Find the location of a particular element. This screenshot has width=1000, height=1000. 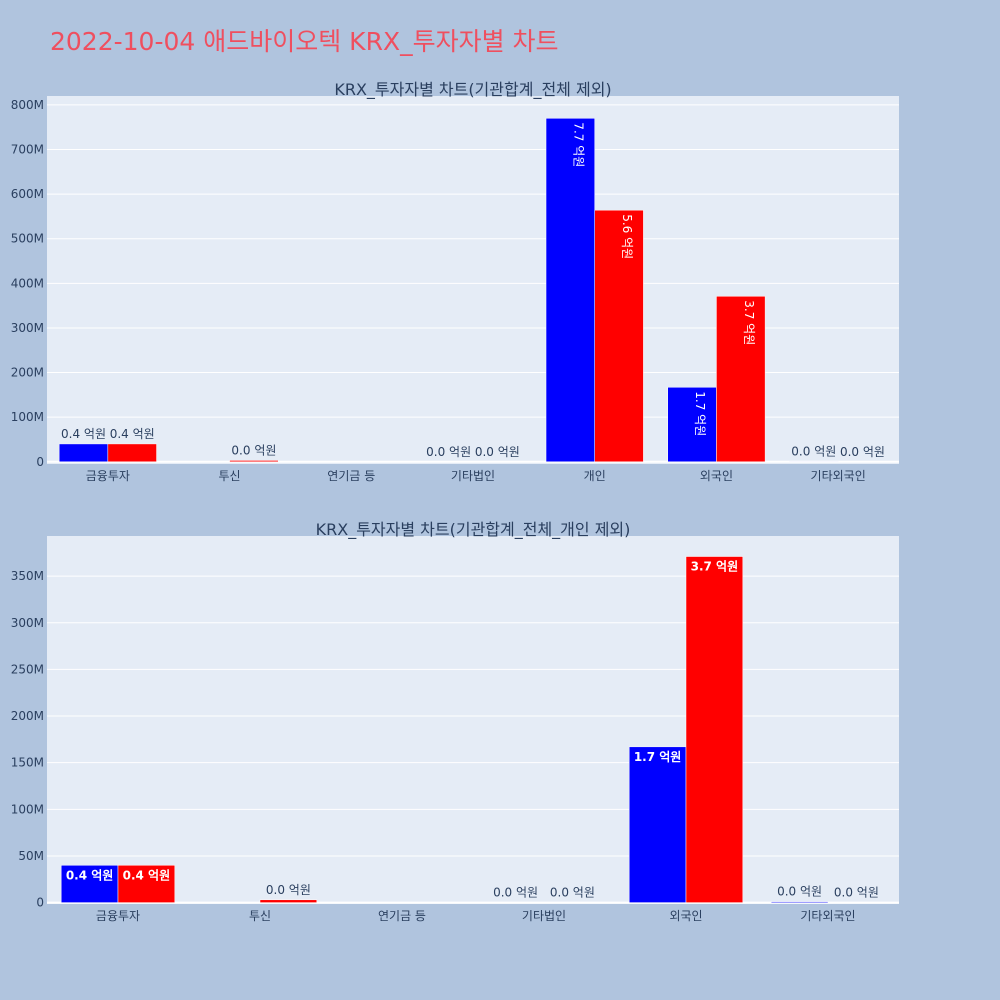

y-tick-label: 250M is located at coordinates (27, 669).